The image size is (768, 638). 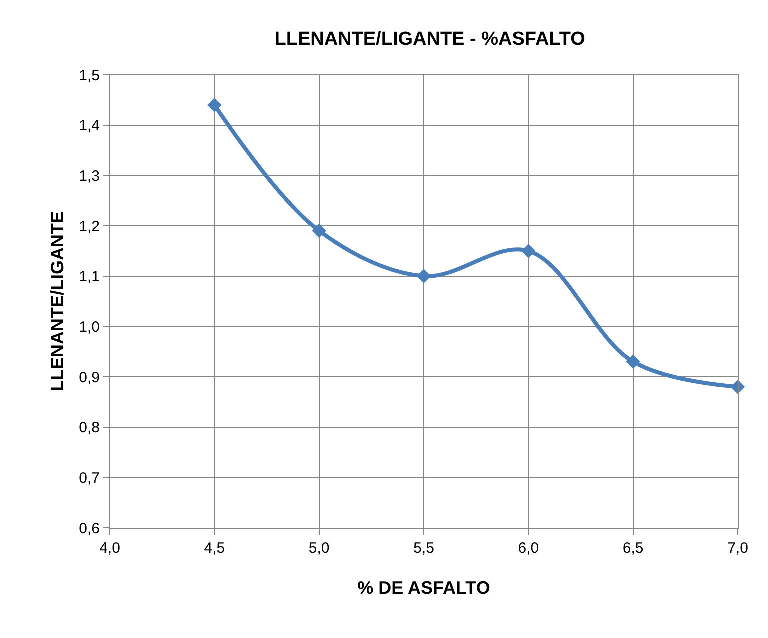 What do you see at coordinates (89, 176) in the screenshot?
I see `y-tick-label: 1,3` at bounding box center [89, 176].